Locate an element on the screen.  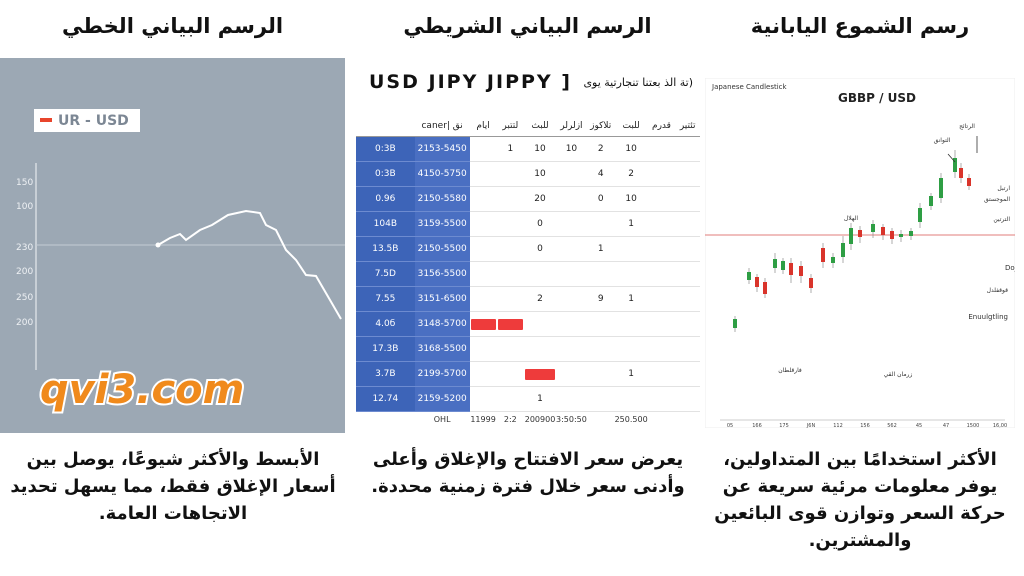
table-row: 0:3B 4150-5750 10 4 2 is located at coordinates (528, 174).